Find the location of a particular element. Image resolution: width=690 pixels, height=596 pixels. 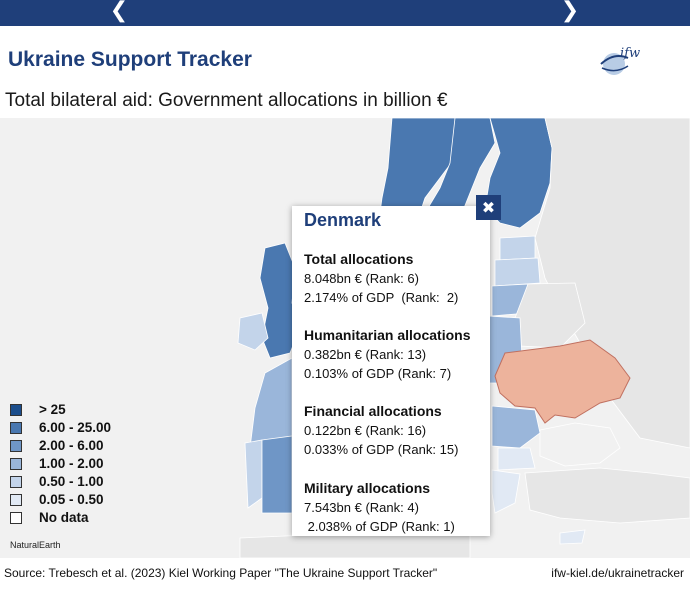

country-ireland is located at coordinates (253, 331).